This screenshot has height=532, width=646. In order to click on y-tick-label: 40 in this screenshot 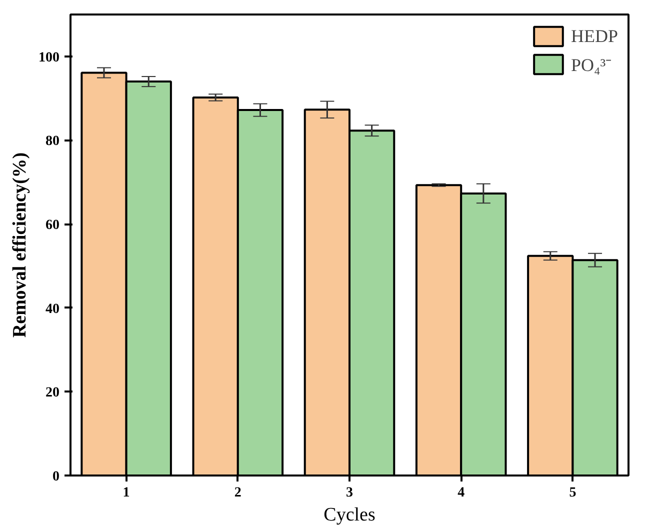, I will do `click(53, 309)`.